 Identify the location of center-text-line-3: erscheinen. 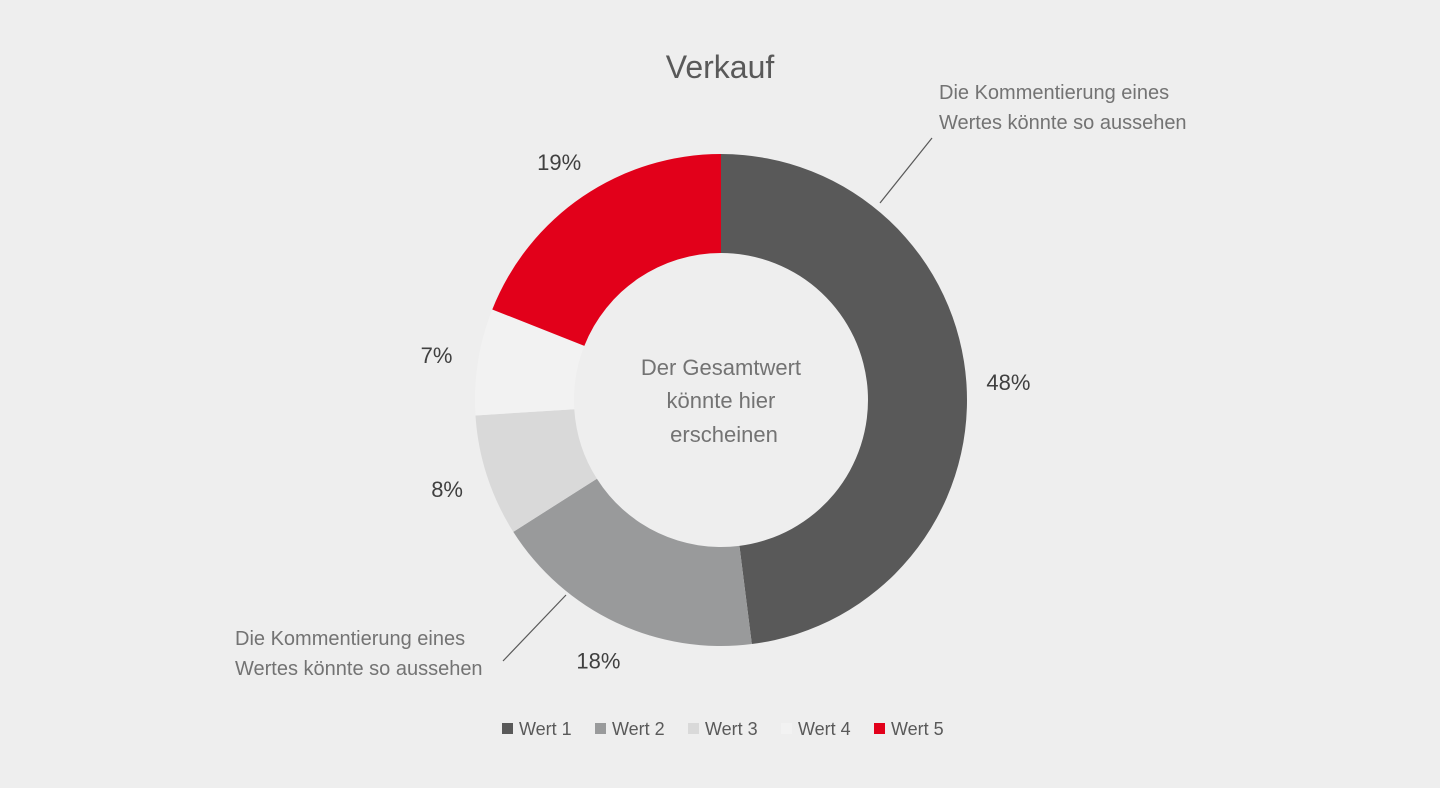
(724, 434).